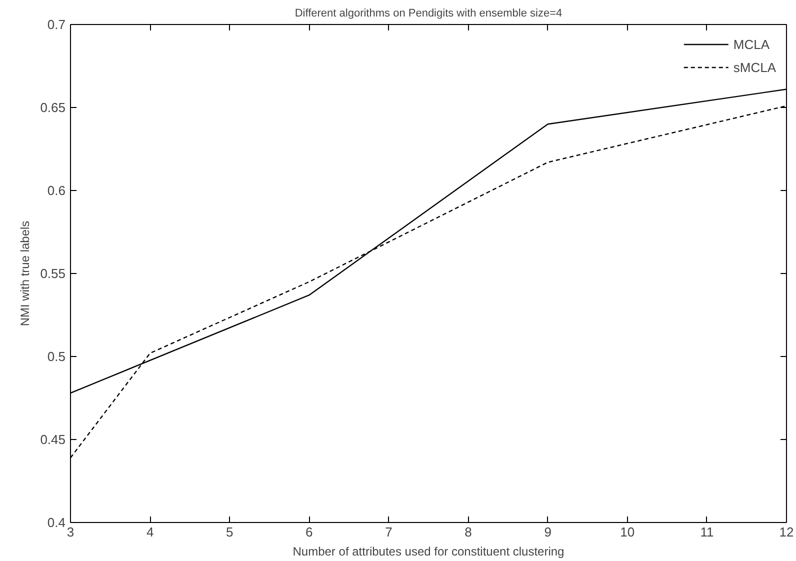  What do you see at coordinates (53, 273) in the screenshot?
I see `y-tick-label: 0.55` at bounding box center [53, 273].